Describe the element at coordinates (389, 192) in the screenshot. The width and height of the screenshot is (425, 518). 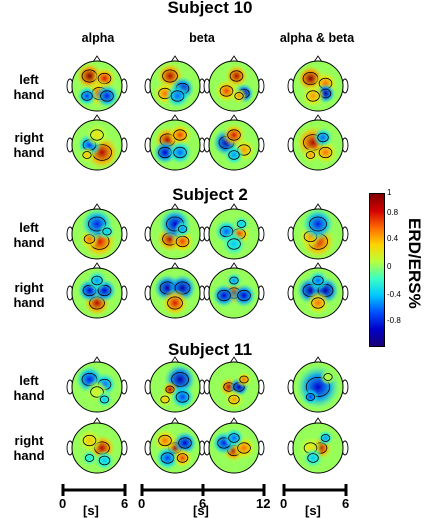
I see `colorbar-tick: 1` at that location.